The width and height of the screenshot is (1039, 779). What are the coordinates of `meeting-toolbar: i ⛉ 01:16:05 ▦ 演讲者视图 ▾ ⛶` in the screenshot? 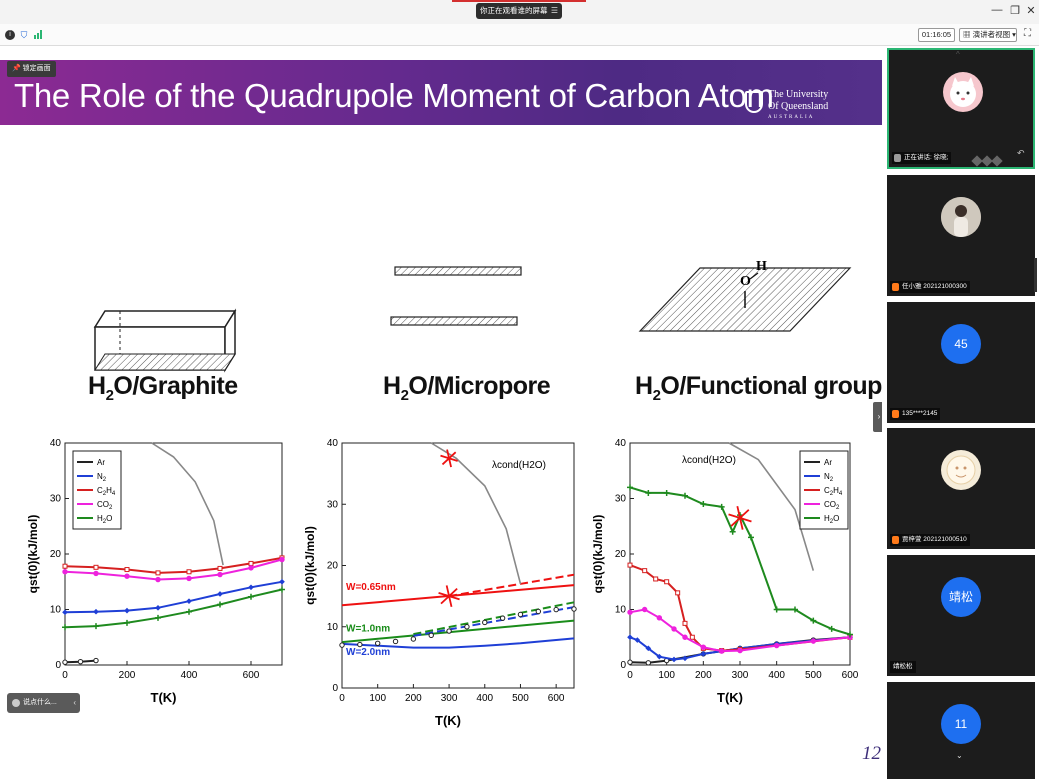 It's located at (519, 35).